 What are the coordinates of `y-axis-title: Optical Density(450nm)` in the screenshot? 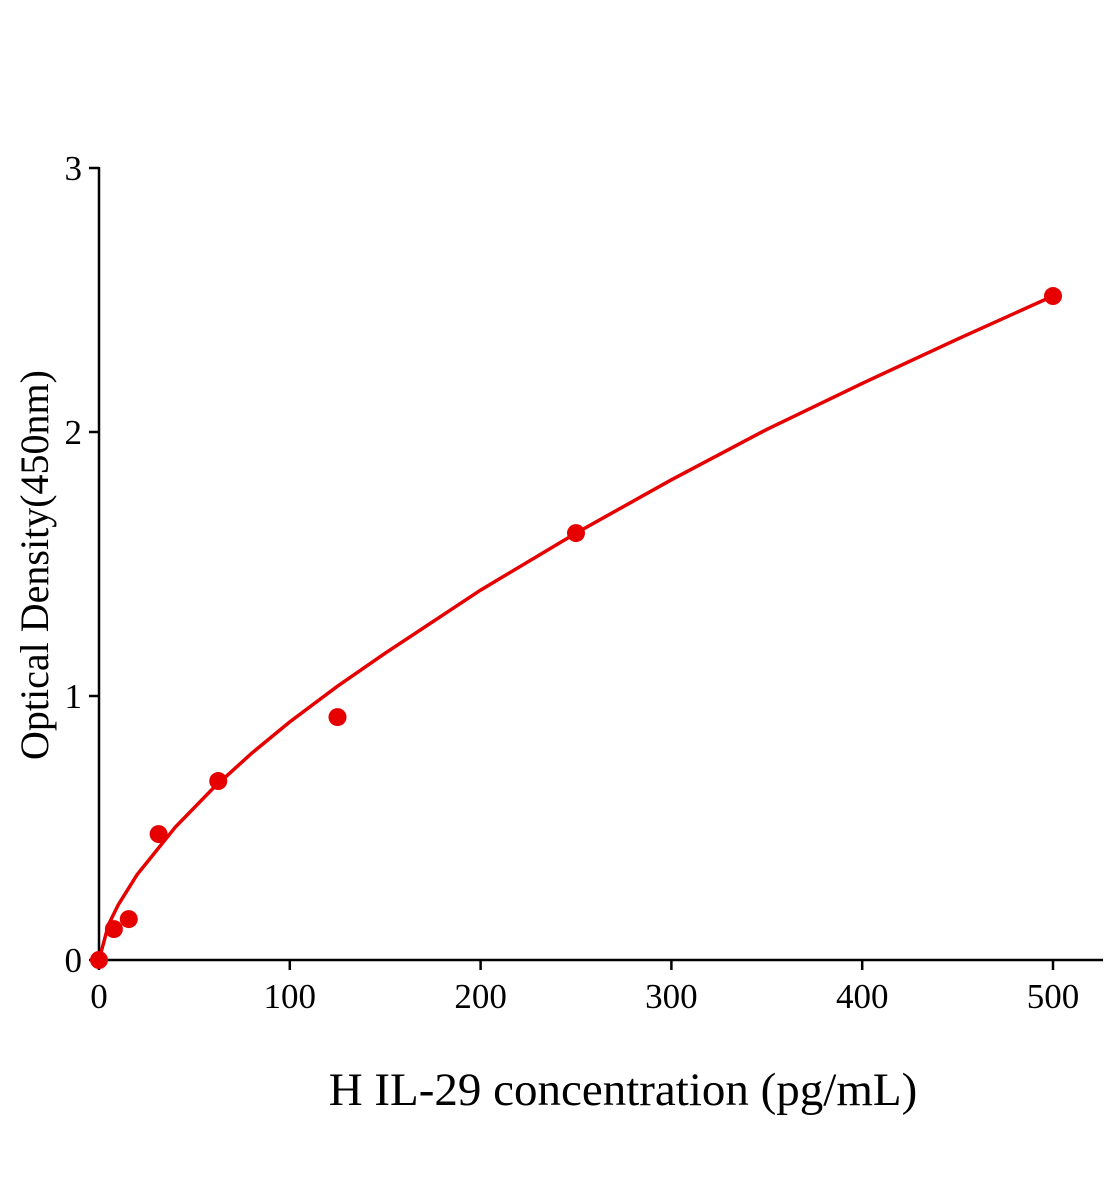 It's located at (34, 565).